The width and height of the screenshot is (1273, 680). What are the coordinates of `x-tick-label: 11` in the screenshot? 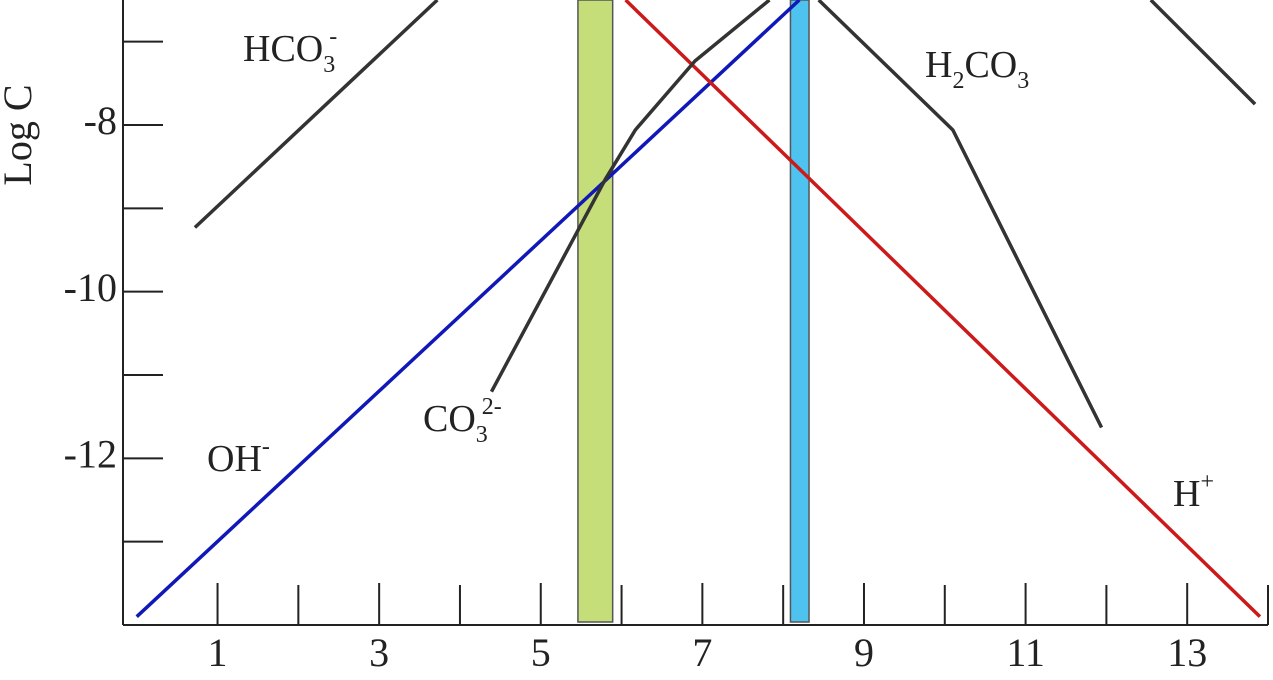 It's located at (1025, 652).